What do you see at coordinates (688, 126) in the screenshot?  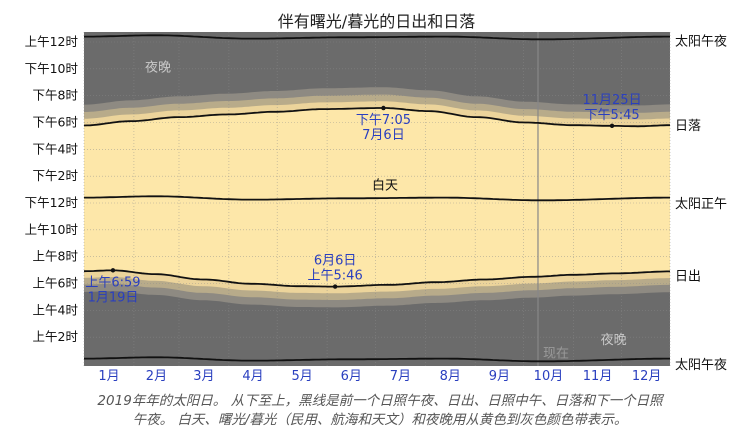 I see `right-series-label: 日落` at bounding box center [688, 126].